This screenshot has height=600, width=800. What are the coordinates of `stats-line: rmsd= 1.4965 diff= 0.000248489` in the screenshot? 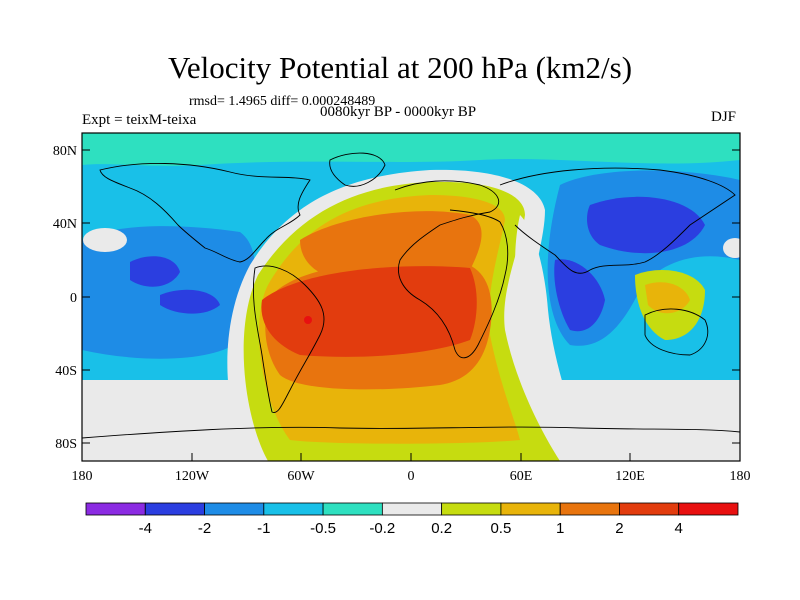 It's located at (282, 101).